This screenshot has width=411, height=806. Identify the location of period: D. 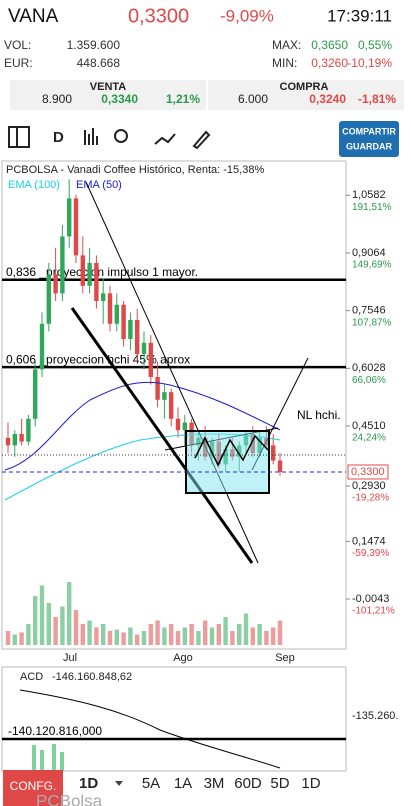
(58, 137).